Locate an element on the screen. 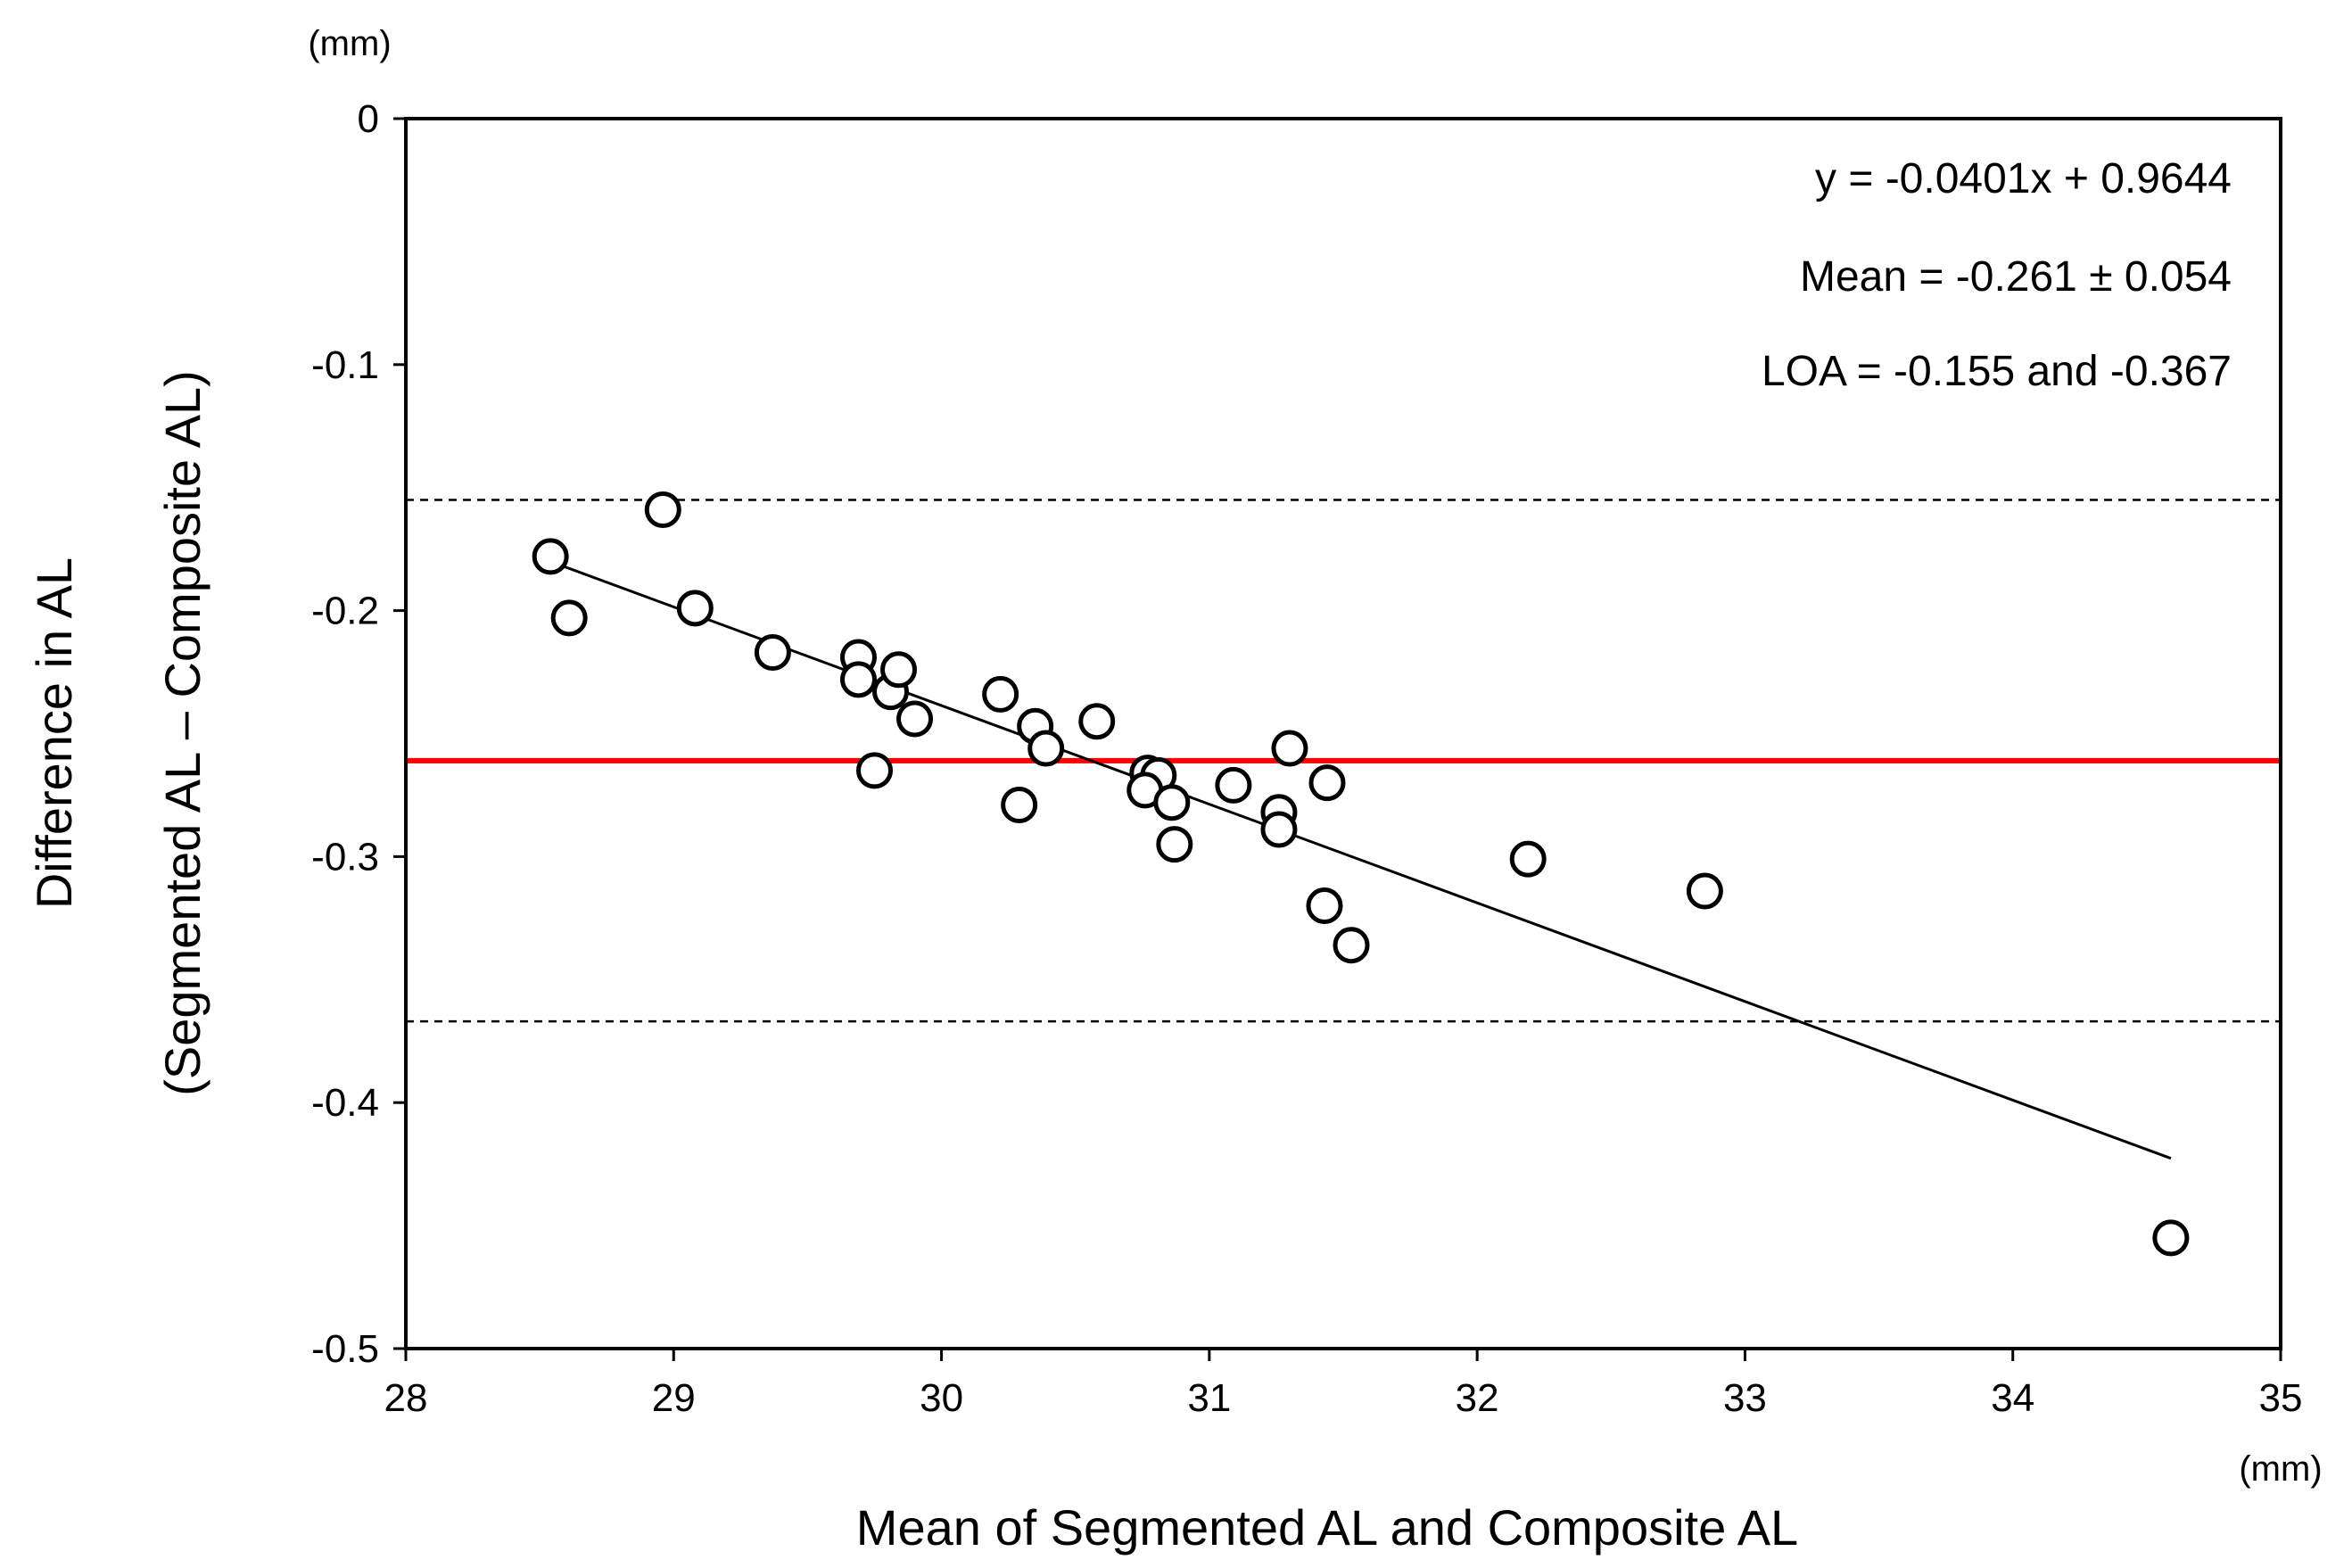 The height and width of the screenshot is (1568, 2352). x-axis-ticks: 28 29 30 31 32 33 34 35 is located at coordinates (1343, 1384).